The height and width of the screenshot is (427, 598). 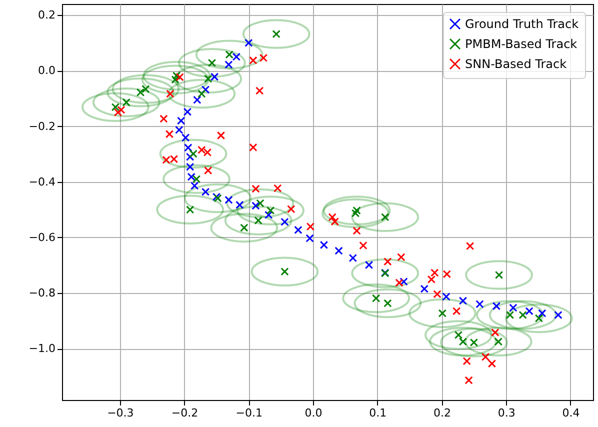 What do you see at coordinates (522, 24) in the screenshot?
I see `legend-label: Ground Truth Track` at bounding box center [522, 24].